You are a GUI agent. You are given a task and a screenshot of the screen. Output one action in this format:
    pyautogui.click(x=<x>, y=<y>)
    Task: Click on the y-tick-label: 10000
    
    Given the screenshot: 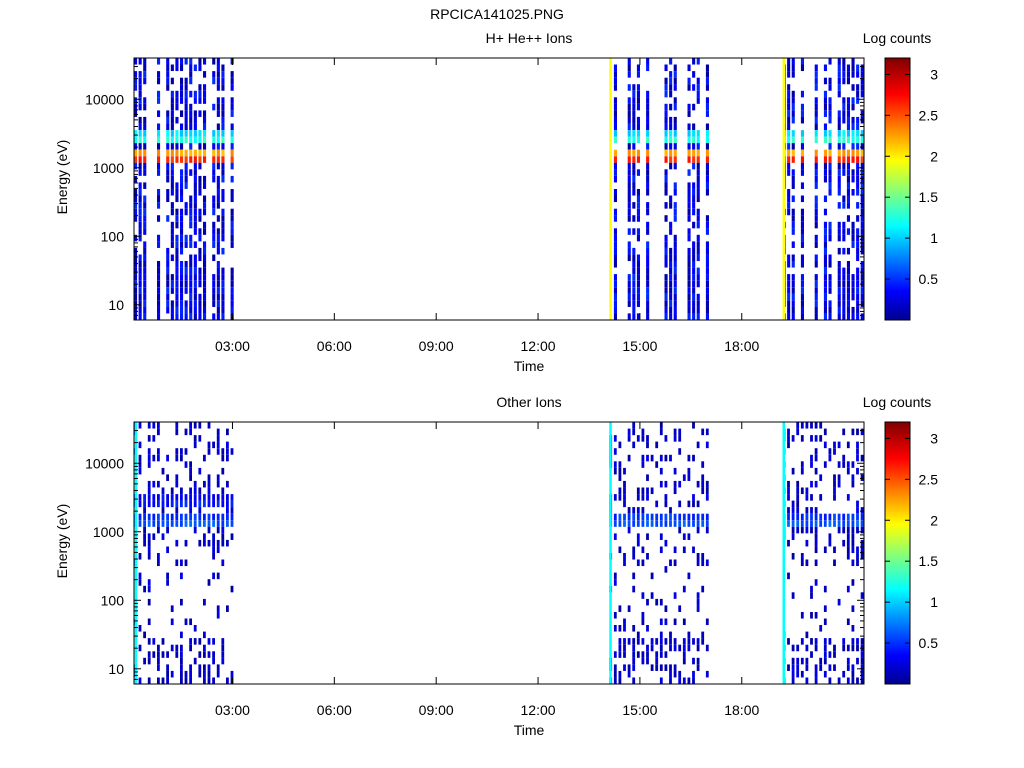 What is the action you would take?
    pyautogui.click(x=104, y=99)
    